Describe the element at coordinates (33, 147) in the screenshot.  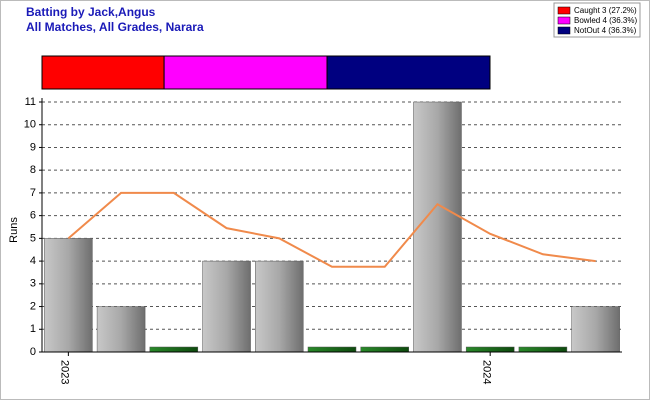
I see `y-tick-label: 9` at that location.